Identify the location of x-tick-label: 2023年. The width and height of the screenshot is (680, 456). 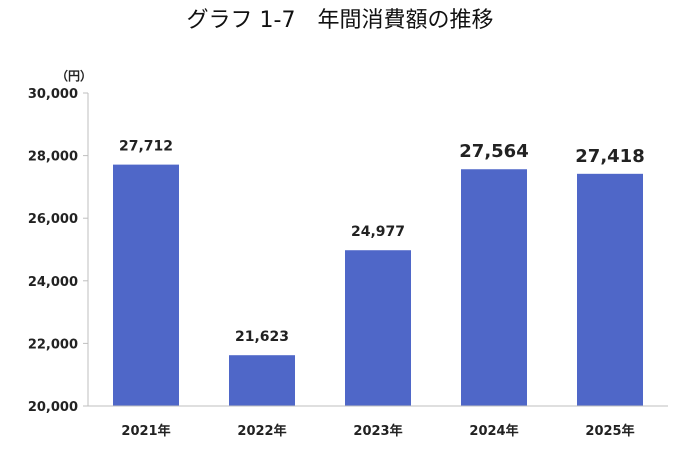
(377, 431).